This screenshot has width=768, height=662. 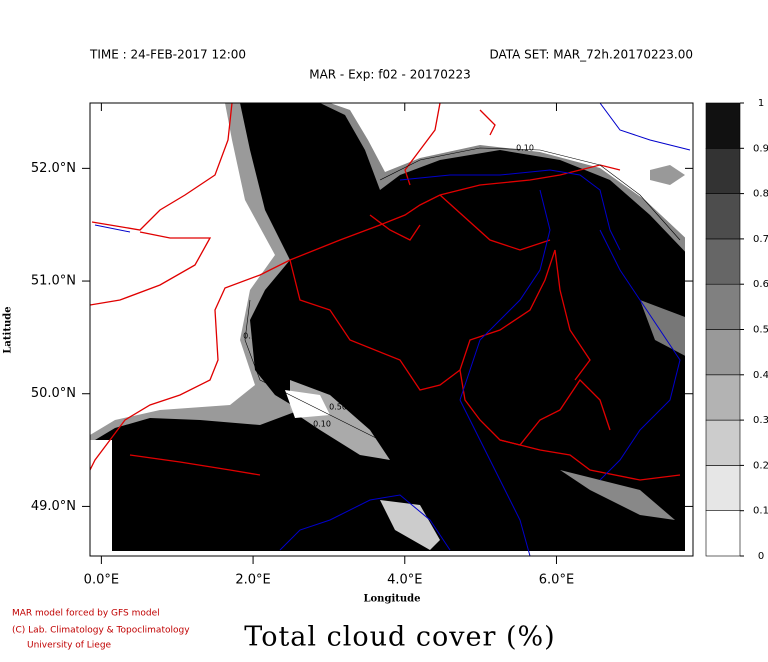 I want to click on dataset-label: DATA SET: MAR_72h.20170223.00, so click(x=591, y=55).